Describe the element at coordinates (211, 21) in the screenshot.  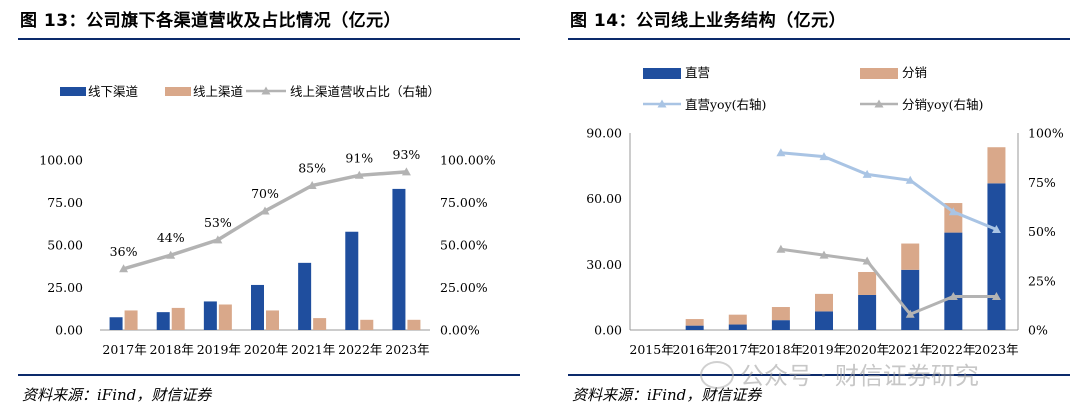
I see `figure-13-title: 图 13：公司旗下各渠道营收及占比情况（亿元）` at that location.